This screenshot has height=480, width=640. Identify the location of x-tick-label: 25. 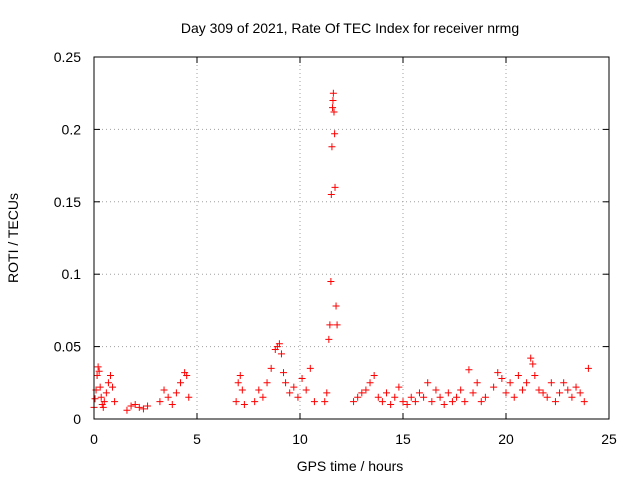
(609, 439).